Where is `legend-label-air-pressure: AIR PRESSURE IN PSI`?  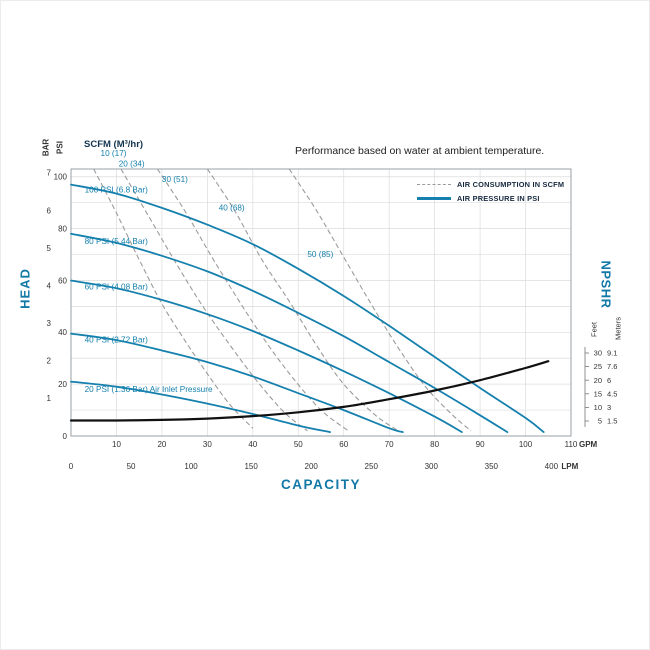
legend-label-air-pressure: AIR PRESSURE IN PSI is located at coordinates (498, 198).